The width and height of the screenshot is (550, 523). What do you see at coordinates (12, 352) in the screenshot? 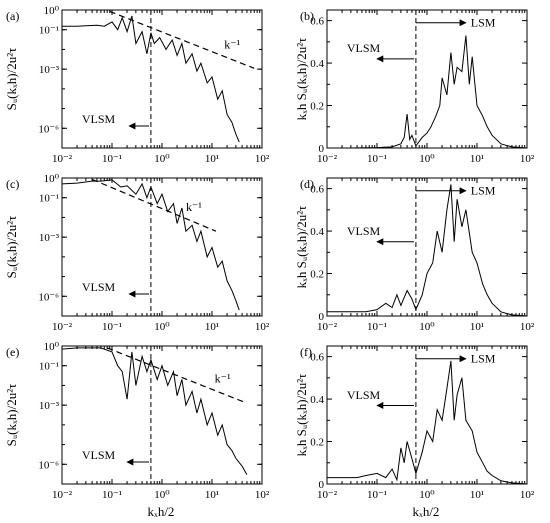
I see `panel-label: (e)` at bounding box center [12, 352].